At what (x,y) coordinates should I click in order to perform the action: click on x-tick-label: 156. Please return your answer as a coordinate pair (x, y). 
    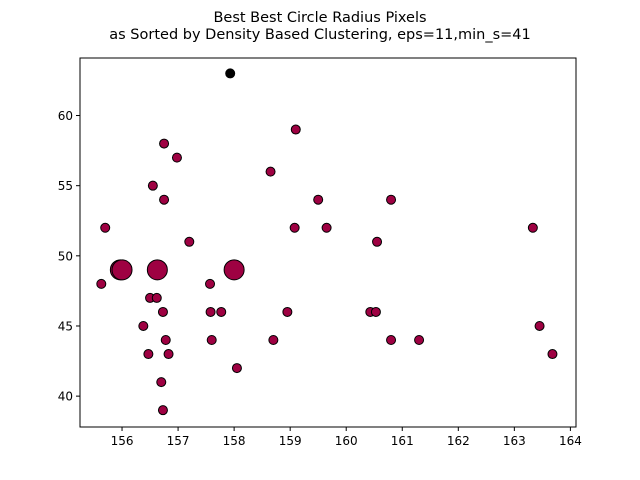
    Looking at the image, I should click on (122, 441).